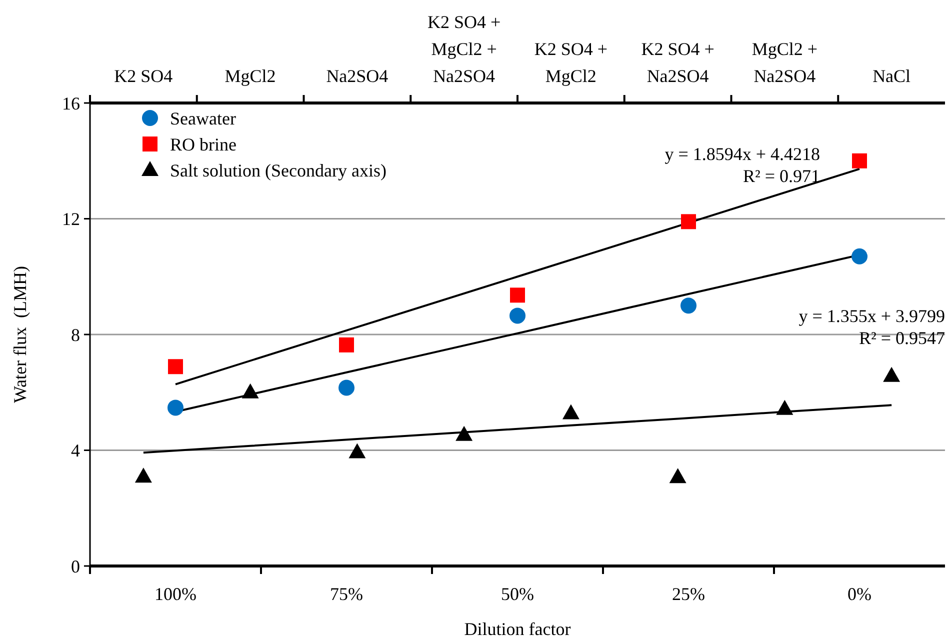  What do you see at coordinates (250, 76) in the screenshot?
I see `x-tick-label: MgCl2` at bounding box center [250, 76].